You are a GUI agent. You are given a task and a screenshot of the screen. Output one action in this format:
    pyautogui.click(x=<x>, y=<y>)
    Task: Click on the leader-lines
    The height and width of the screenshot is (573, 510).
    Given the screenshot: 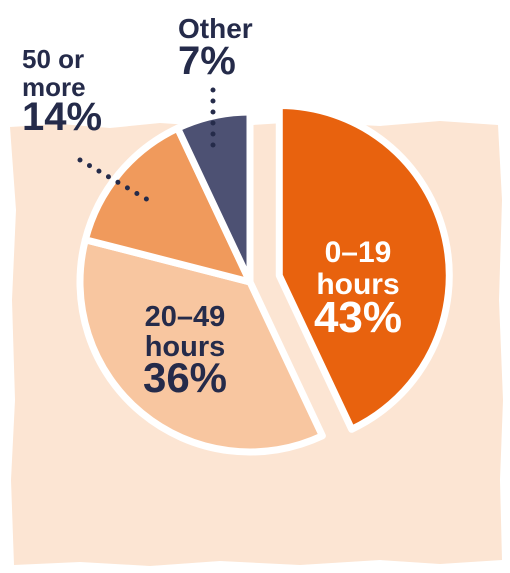 What is the action you would take?
    pyautogui.click(x=146, y=145)
    